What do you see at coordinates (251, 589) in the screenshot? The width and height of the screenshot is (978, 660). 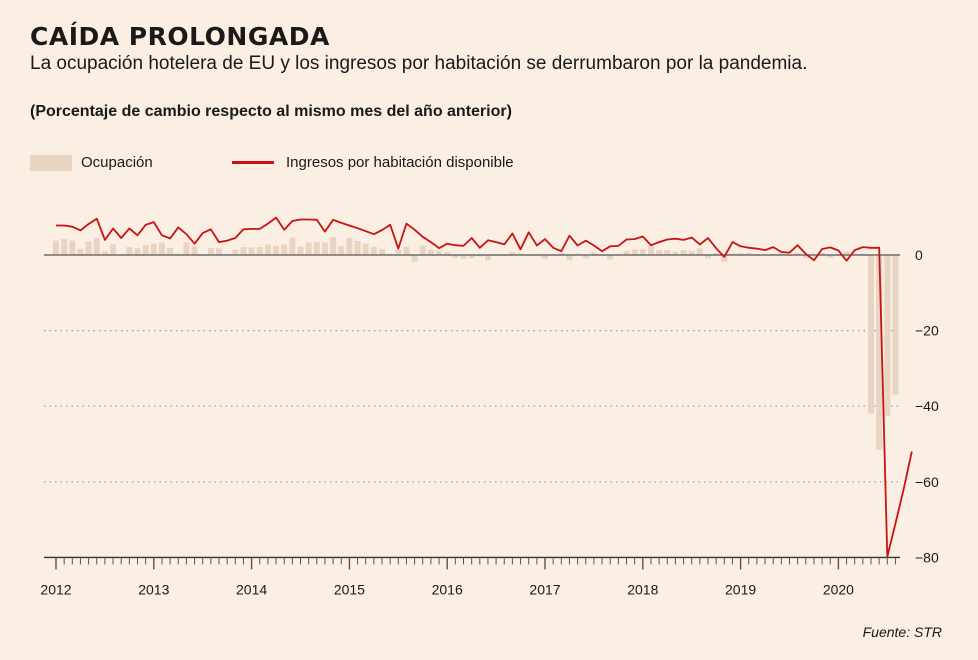 I see `x-tick-label: 2014` at bounding box center [251, 589].